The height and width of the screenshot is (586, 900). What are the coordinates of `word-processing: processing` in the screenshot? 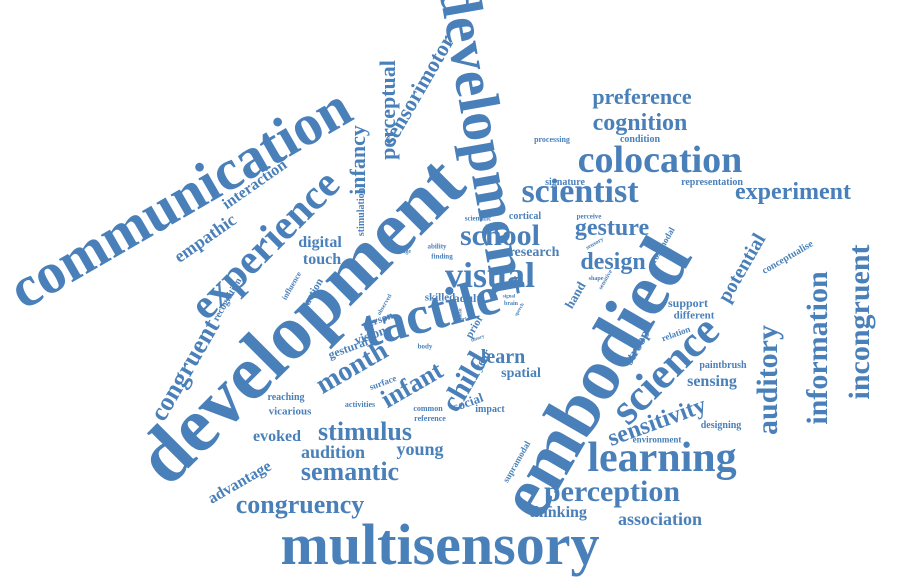 It's located at (552, 139).